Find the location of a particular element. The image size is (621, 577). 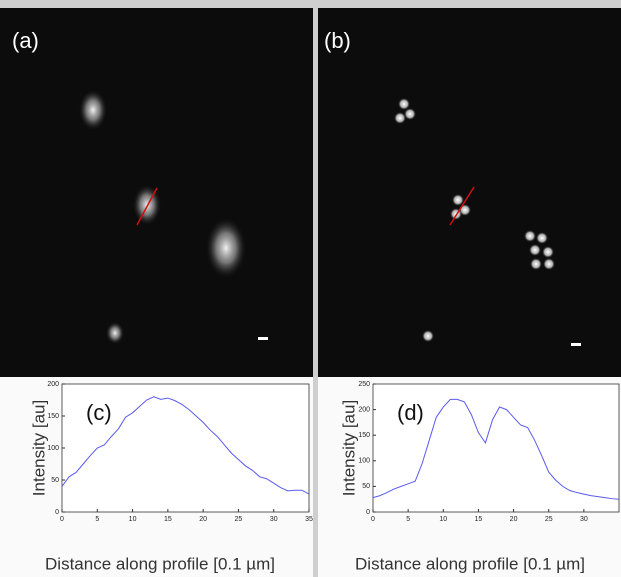

panel-label: (b) is located at coordinates (337, 40).